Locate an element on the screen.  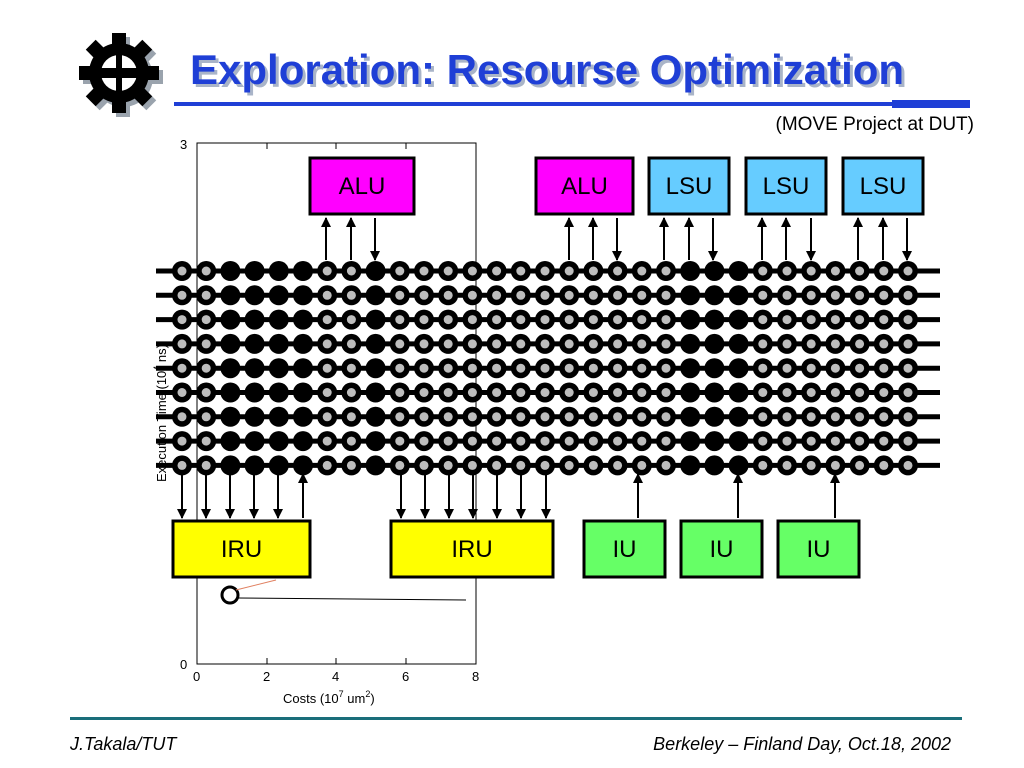
unit-iru-1: IRU is located at coordinates (241, 549).